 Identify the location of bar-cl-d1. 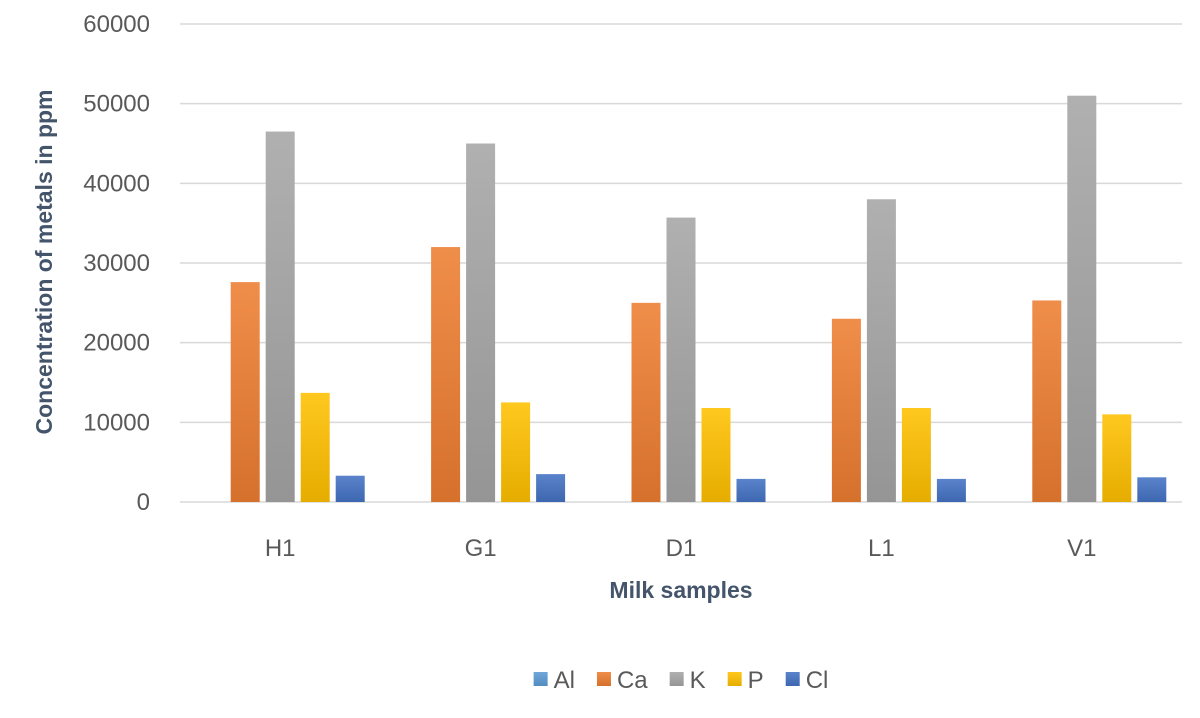
(751, 490).